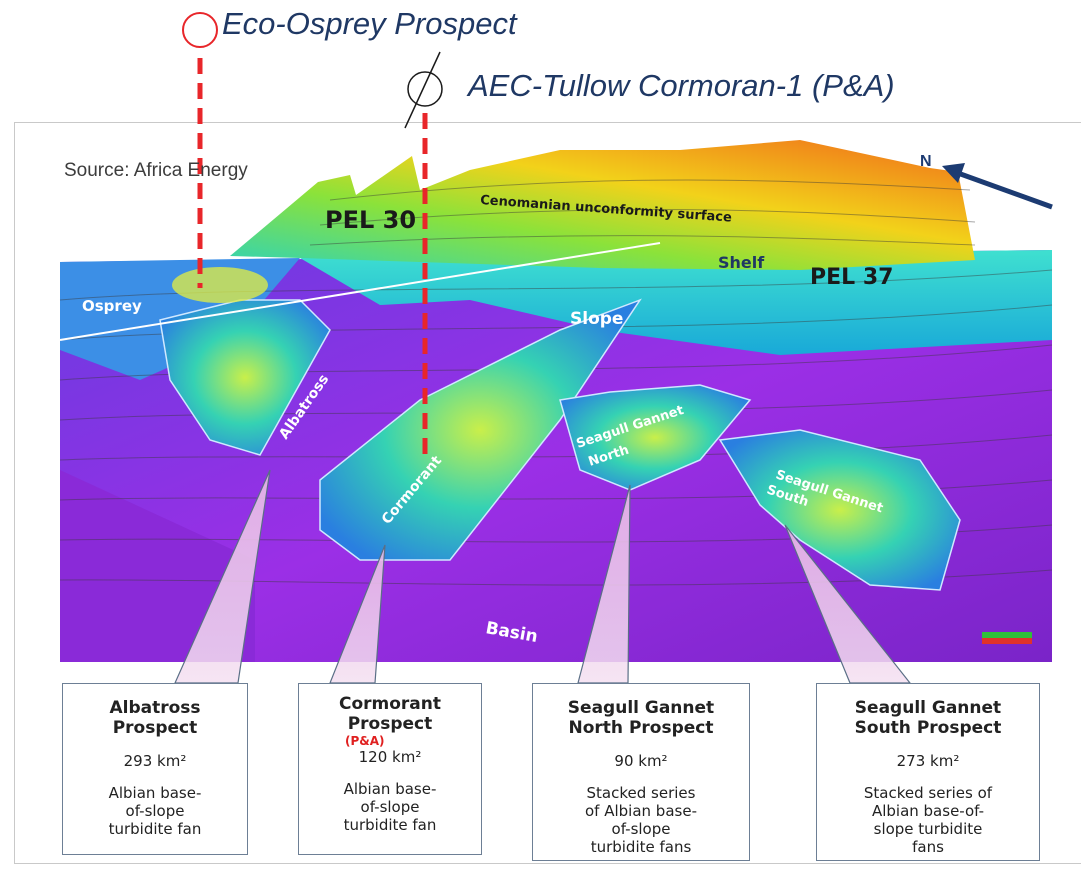 The image size is (1083, 886). Describe the element at coordinates (655, 437) in the screenshot. I see `seagull-gannet-north-fan` at that location.